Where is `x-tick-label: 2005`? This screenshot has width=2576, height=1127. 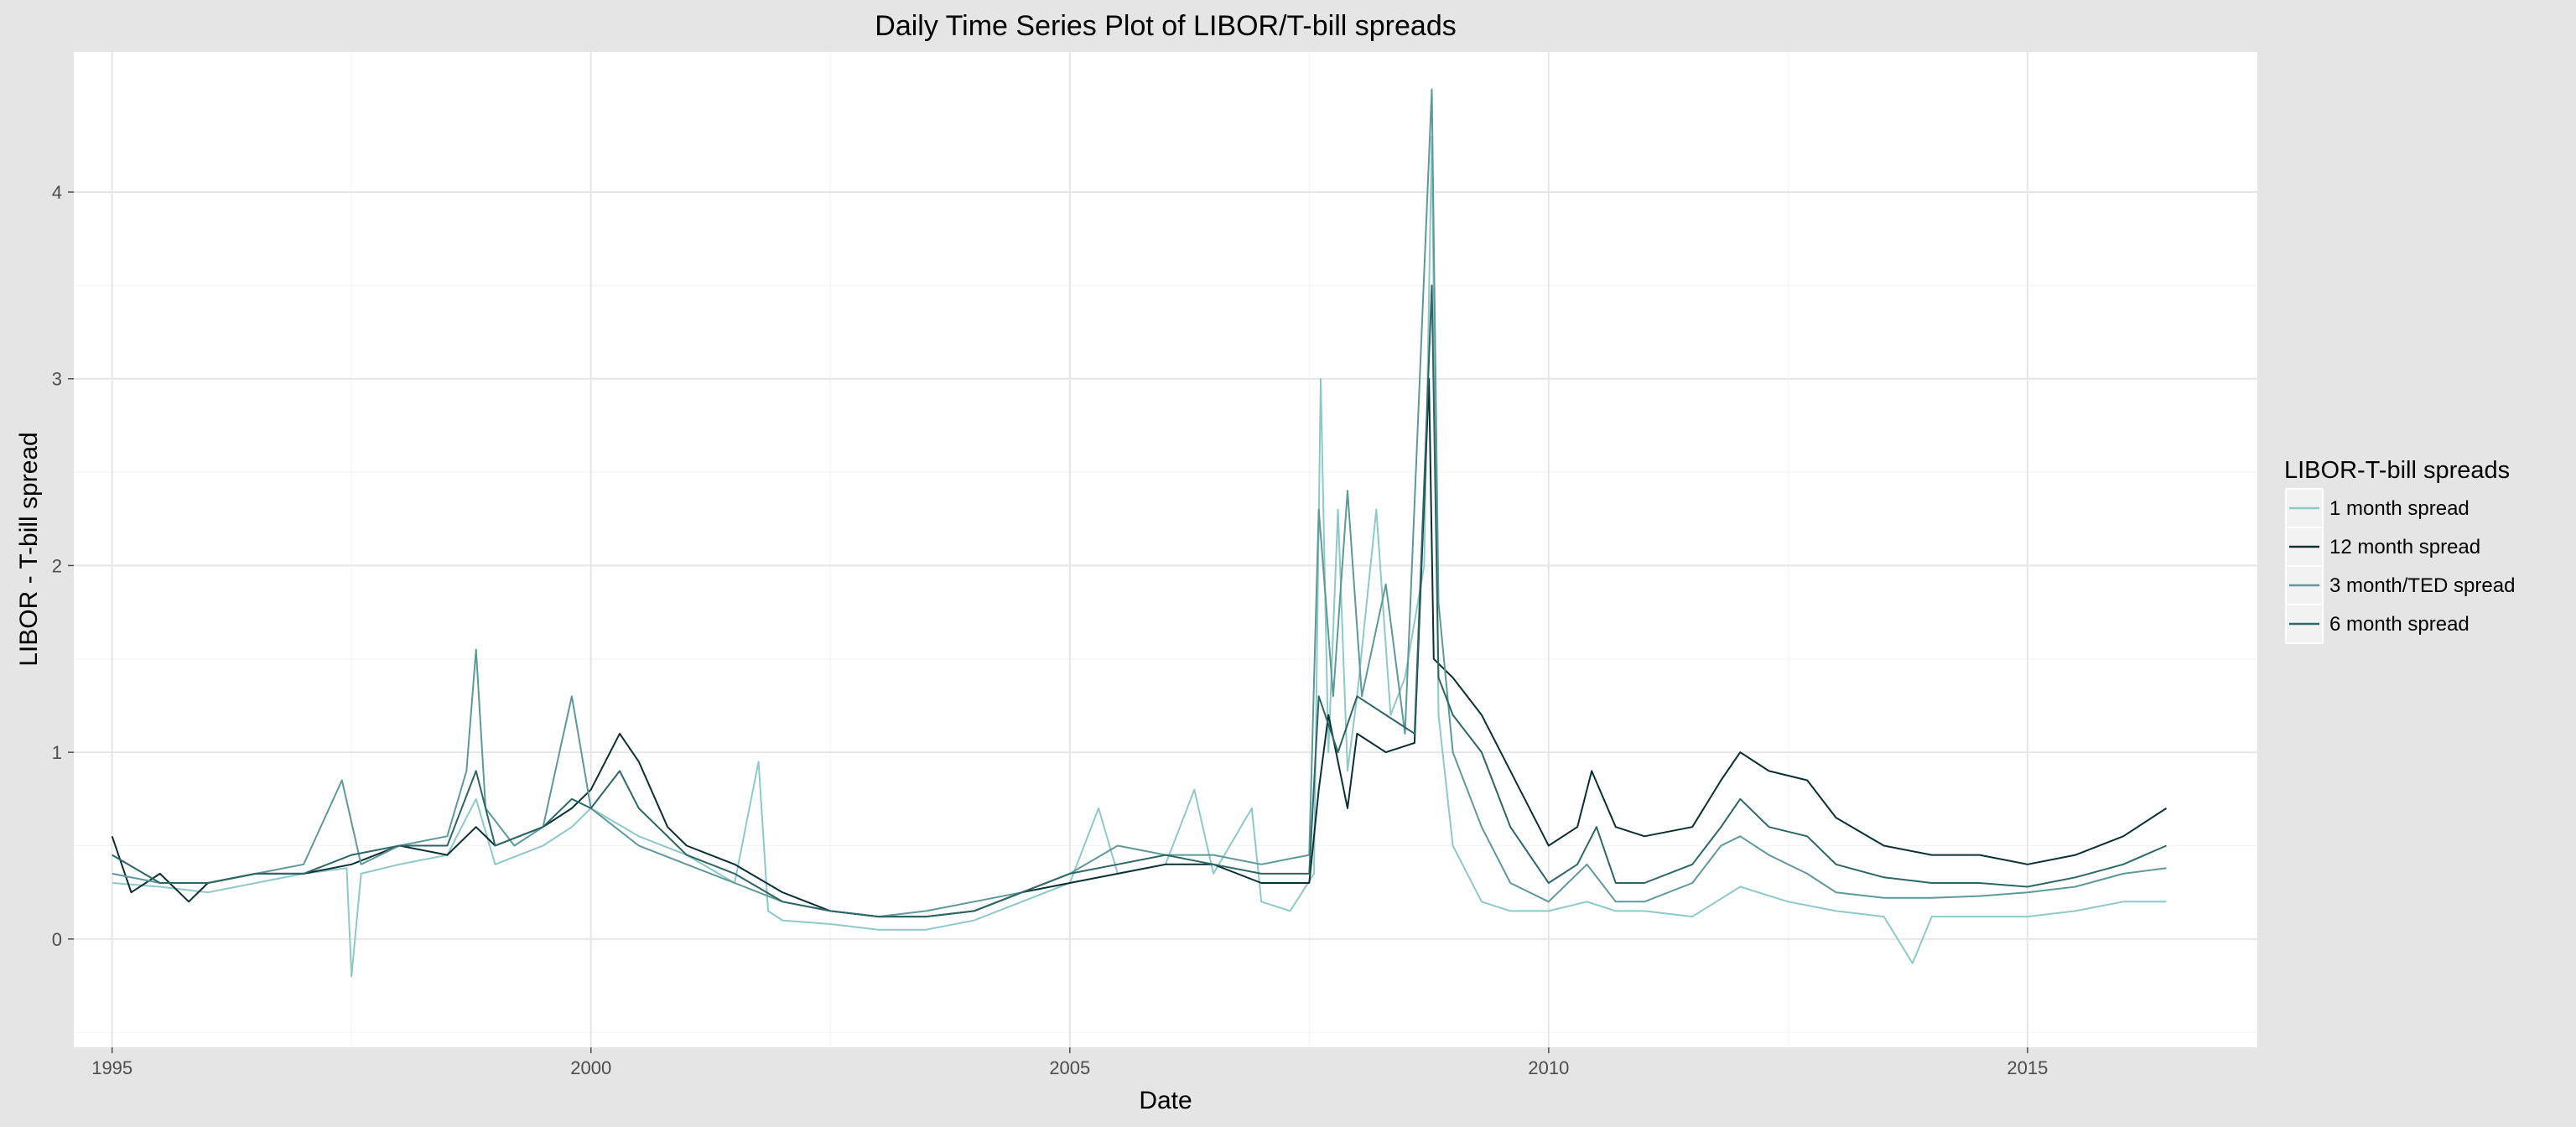 x-tick-label: 2005 is located at coordinates (1069, 1067).